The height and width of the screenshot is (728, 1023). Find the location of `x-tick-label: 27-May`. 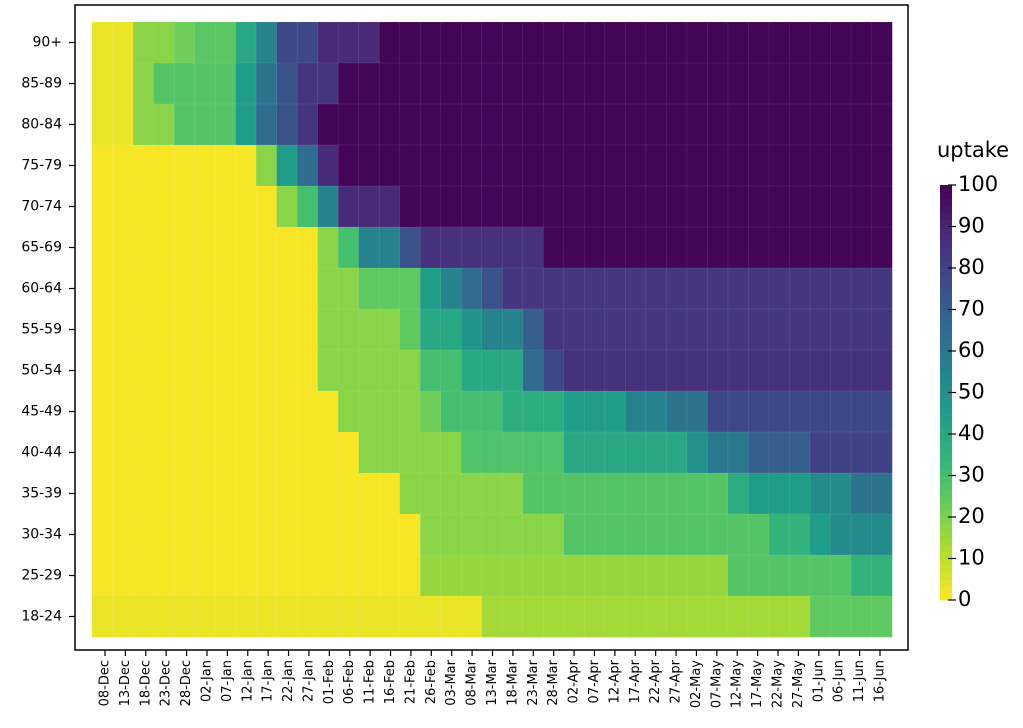

x-tick-label: 27-May is located at coordinates (798, 684).